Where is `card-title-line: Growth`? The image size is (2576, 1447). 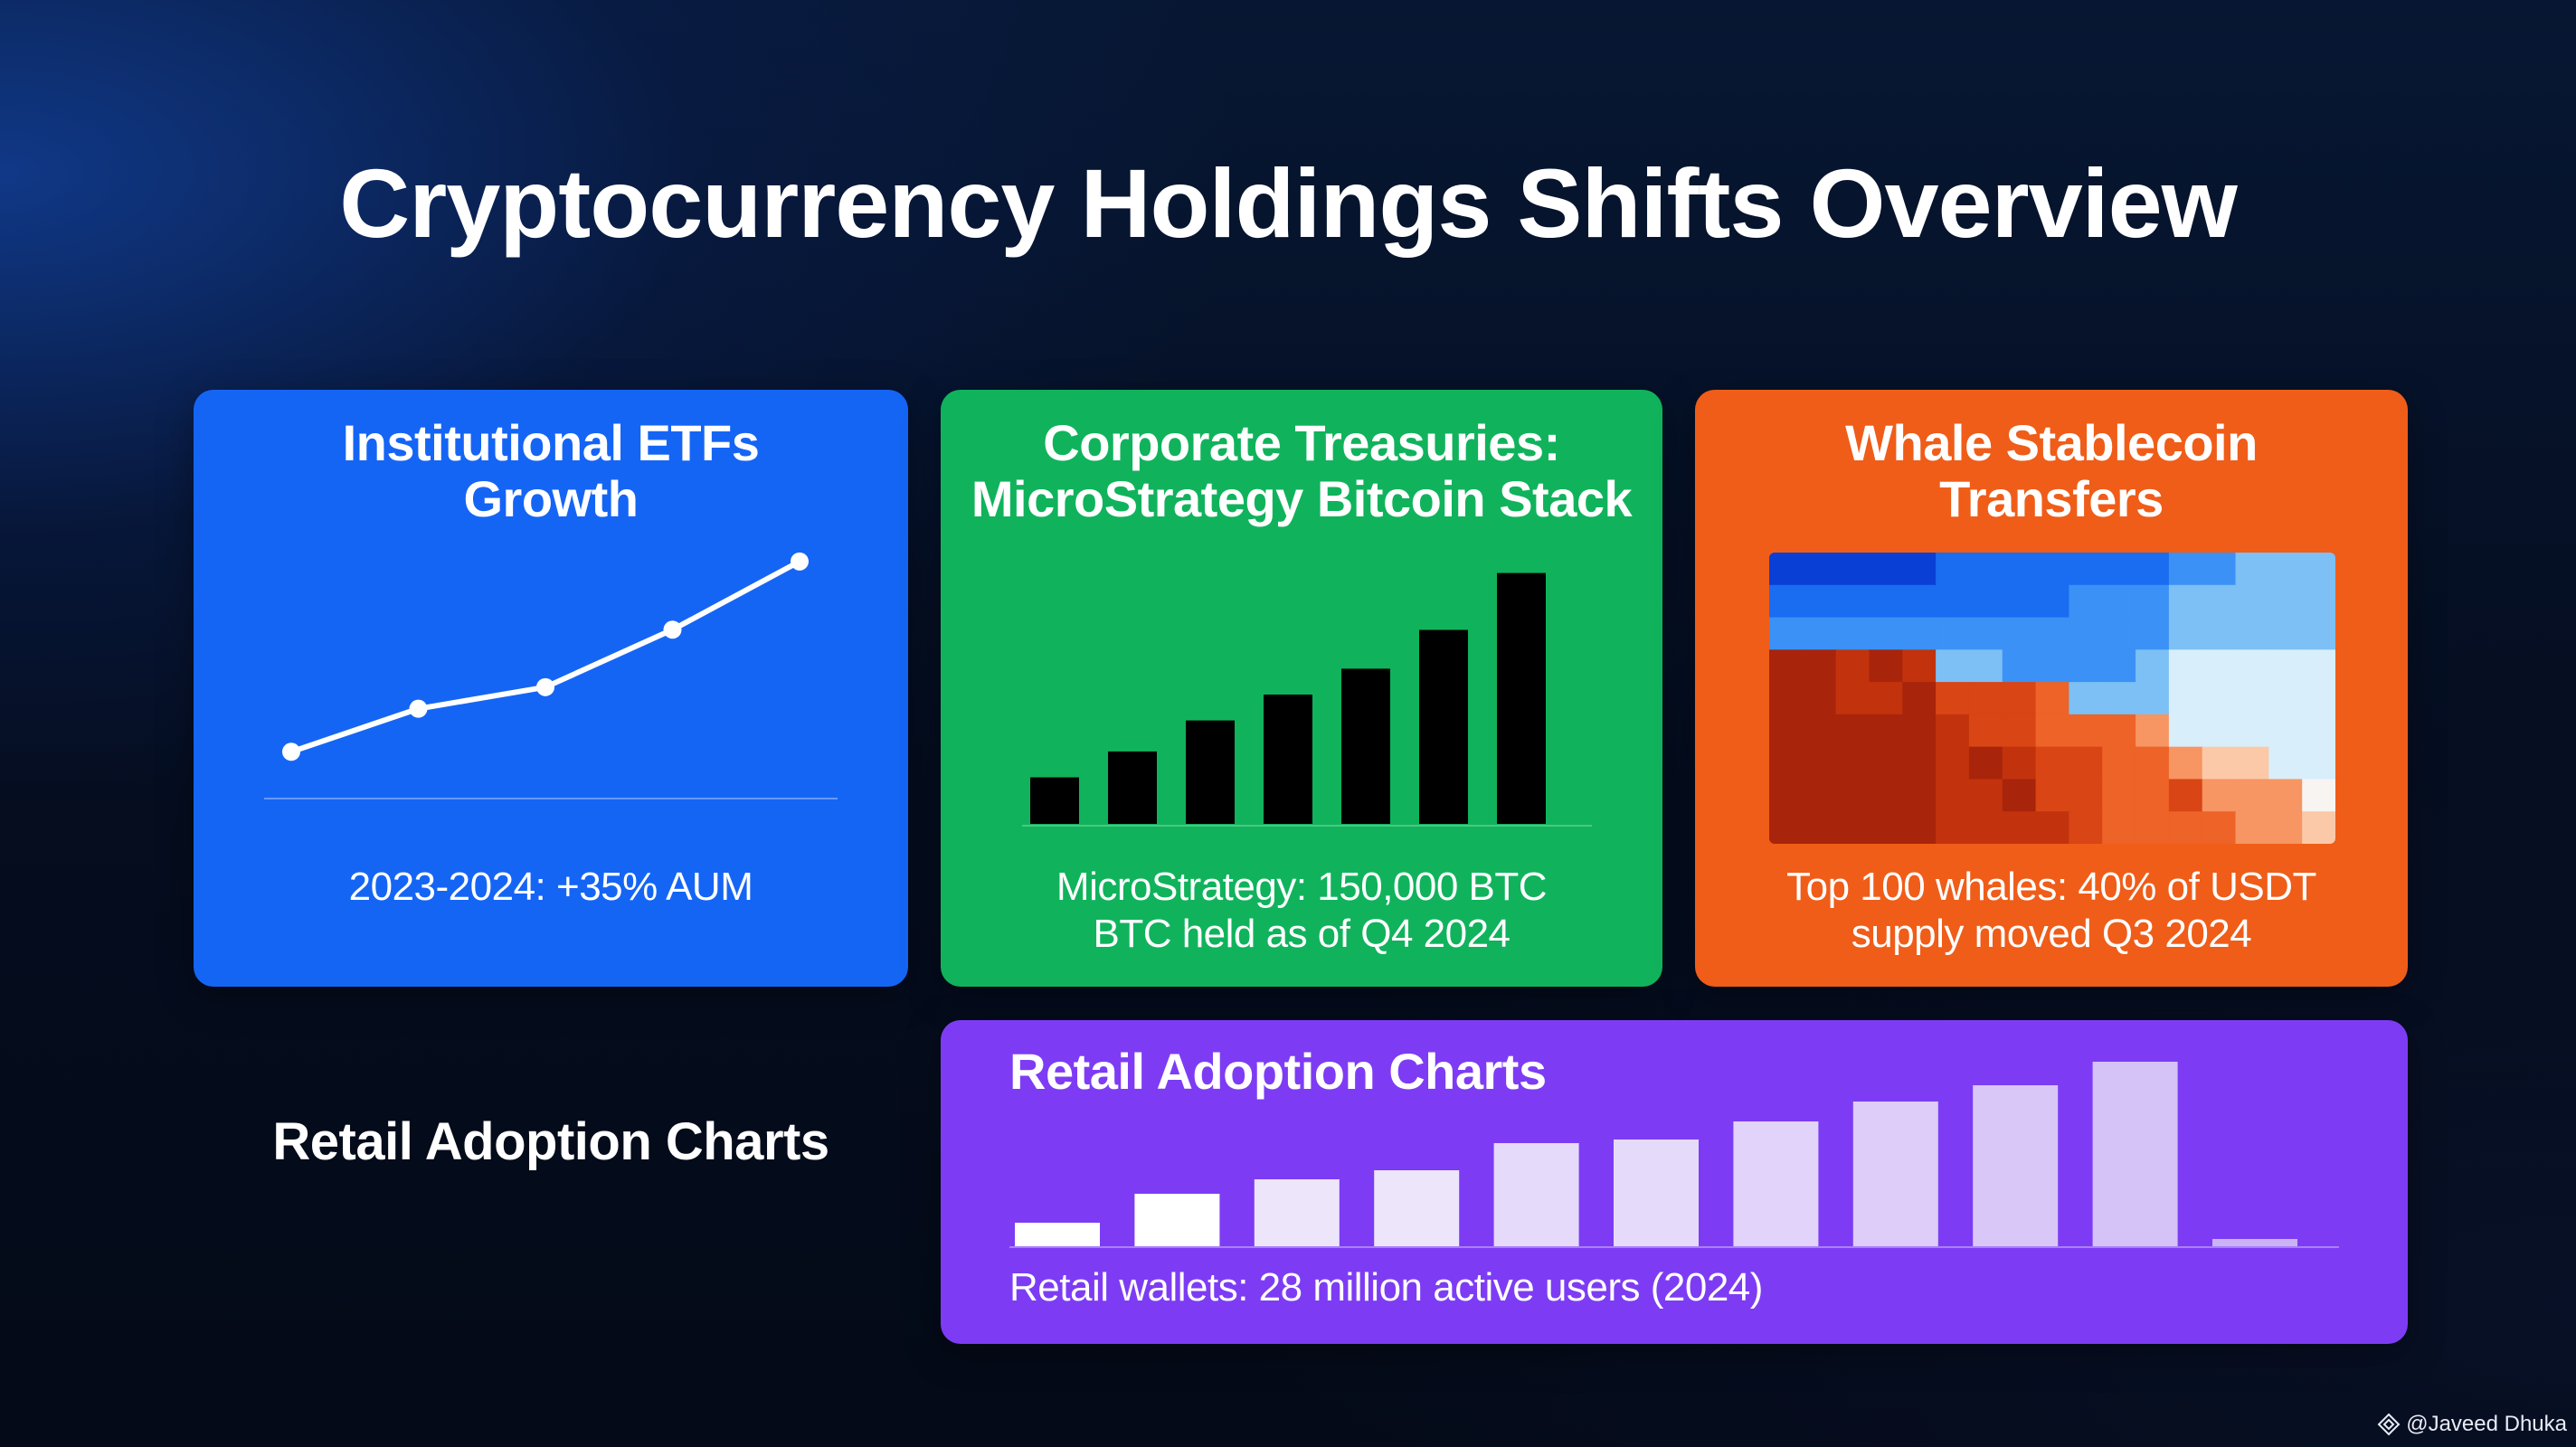
card-title-line: Growth is located at coordinates (551, 498).